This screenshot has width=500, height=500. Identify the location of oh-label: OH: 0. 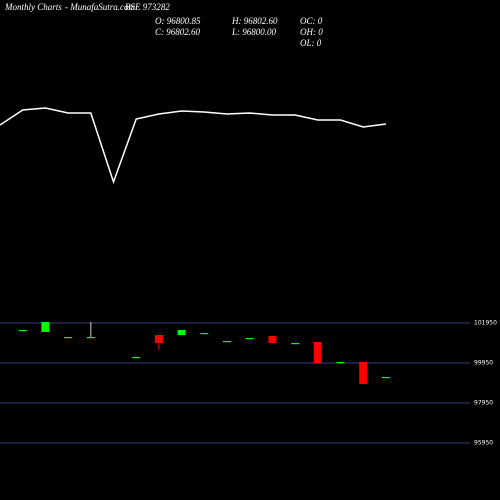
(311, 32).